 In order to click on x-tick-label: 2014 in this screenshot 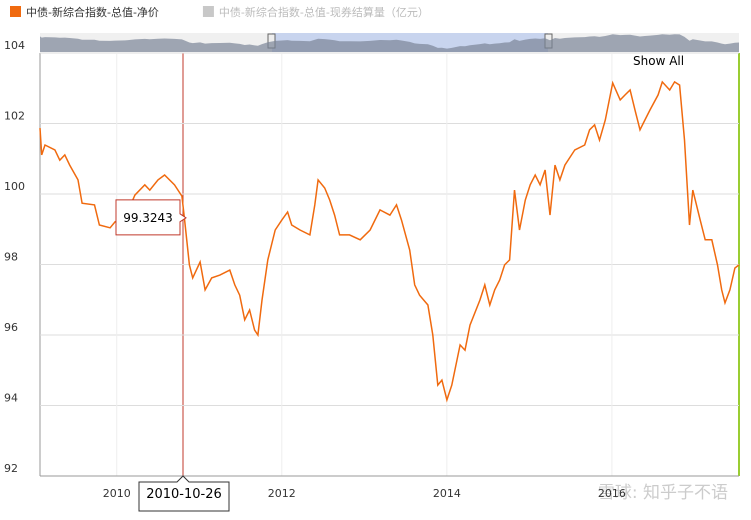, I will do `click(447, 493)`.